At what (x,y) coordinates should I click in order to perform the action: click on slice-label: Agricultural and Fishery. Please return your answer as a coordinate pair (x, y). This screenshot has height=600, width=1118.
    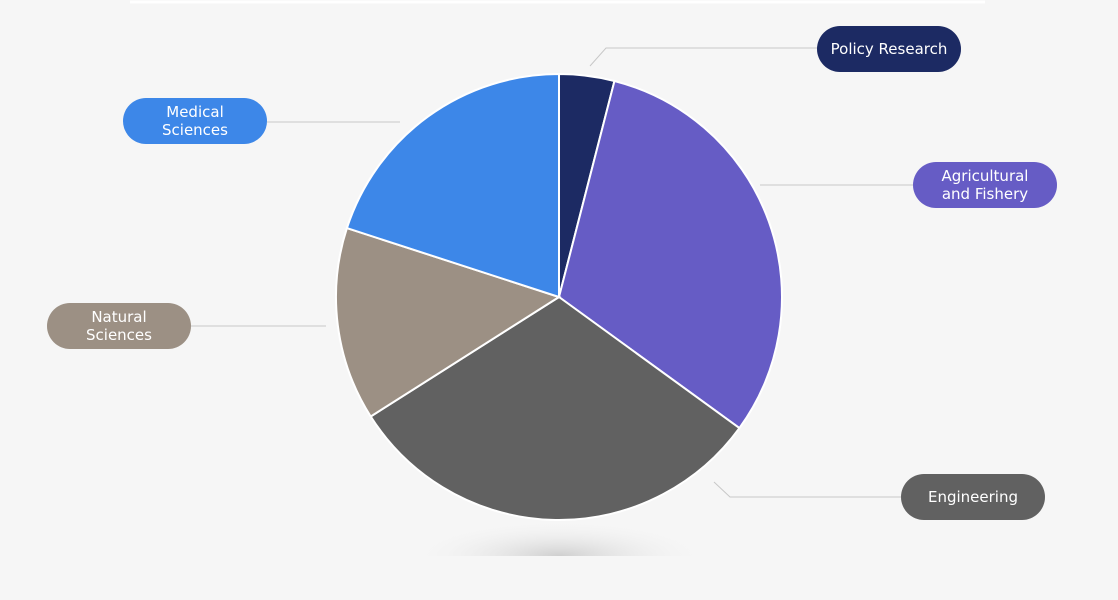
    Looking at the image, I should click on (985, 185).